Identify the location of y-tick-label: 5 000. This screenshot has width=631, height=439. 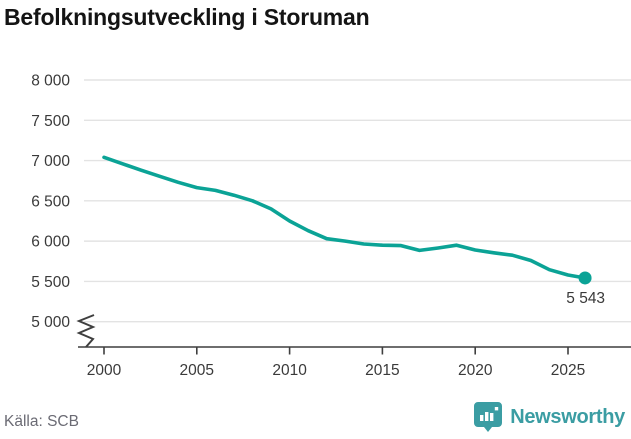
(50, 322).